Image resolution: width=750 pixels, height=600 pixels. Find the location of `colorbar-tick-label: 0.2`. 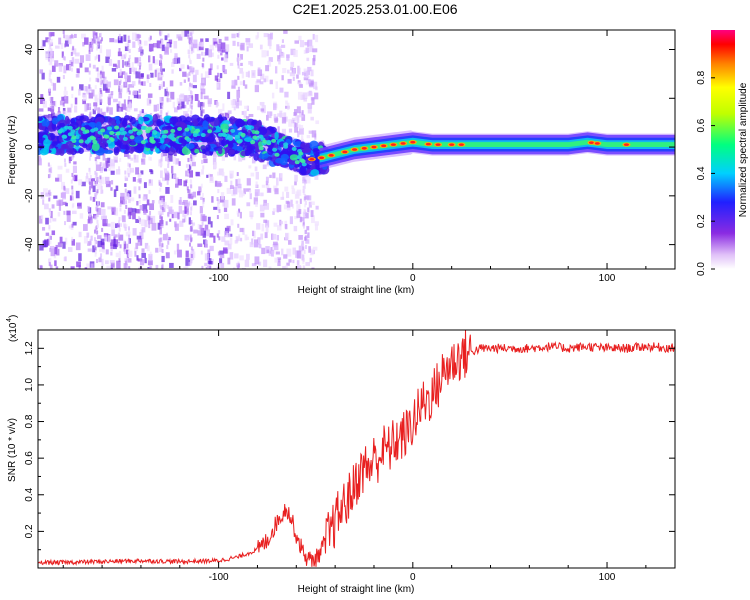

colorbar-tick-label: 0.2 is located at coordinates (701, 221).